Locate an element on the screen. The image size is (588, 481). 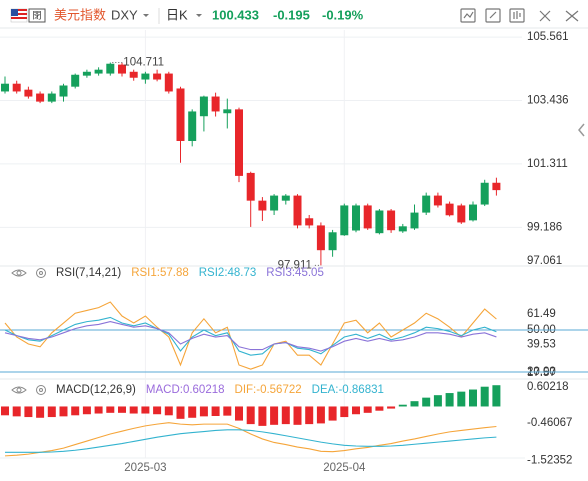
y-tick-label: -1.52352 is located at coordinates (549, 460).